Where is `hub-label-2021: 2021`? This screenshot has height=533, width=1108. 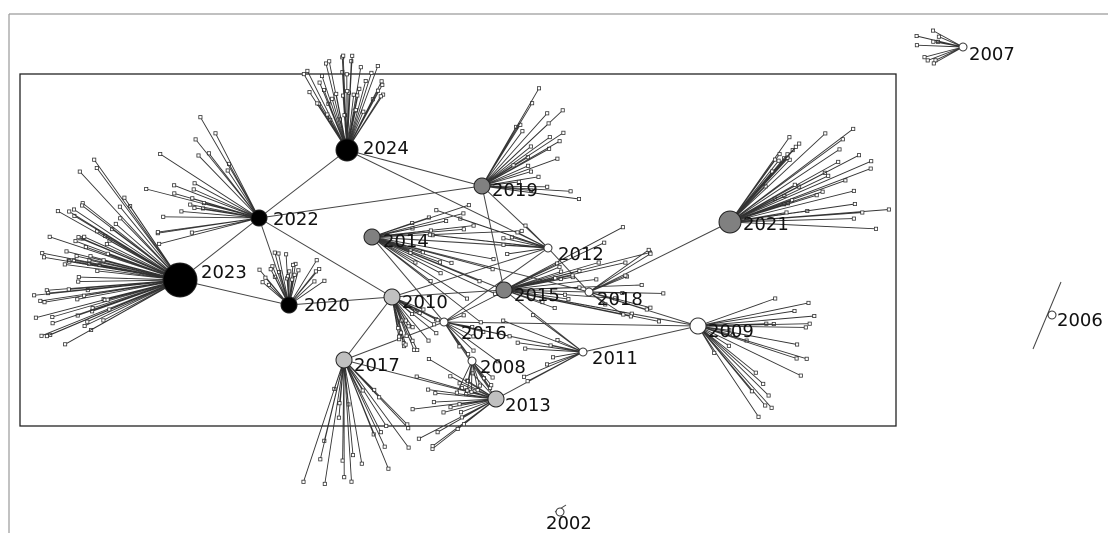 hub-label-2021: 2021 is located at coordinates (766, 224).